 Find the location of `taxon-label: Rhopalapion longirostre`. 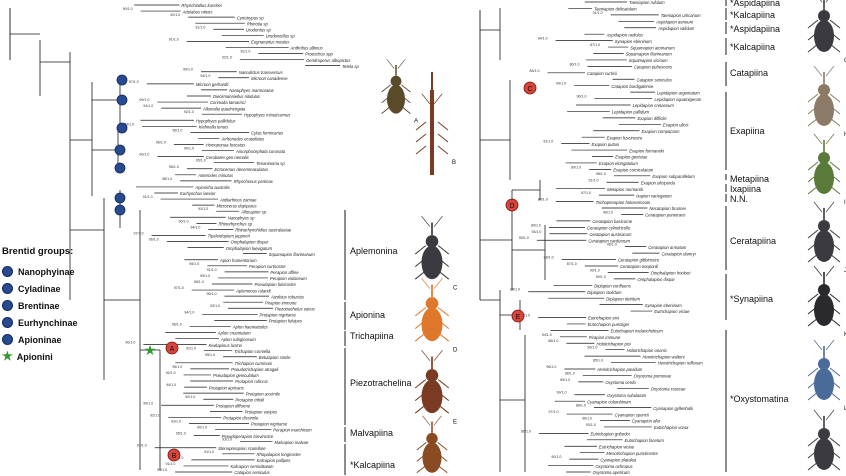

taxon-label: Rhopalapion longirostre is located at coordinates (279, 454).